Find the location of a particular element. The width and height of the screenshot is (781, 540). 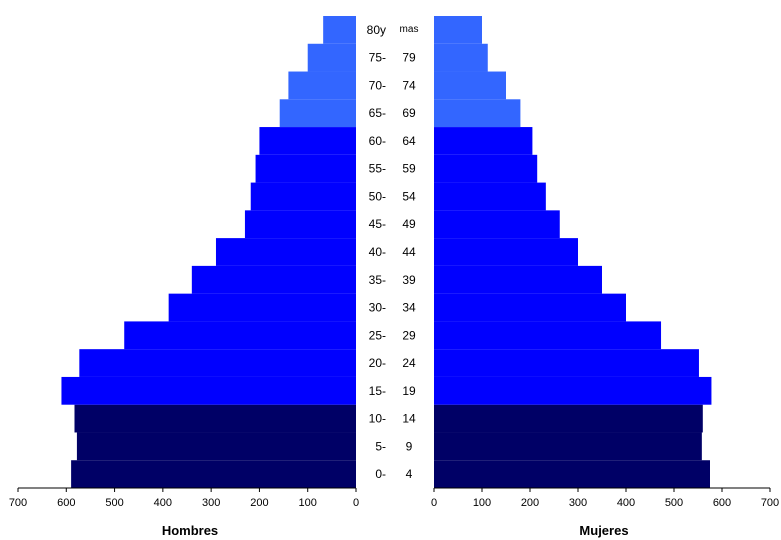

age-from-label: 55- is located at coordinates (377, 169).